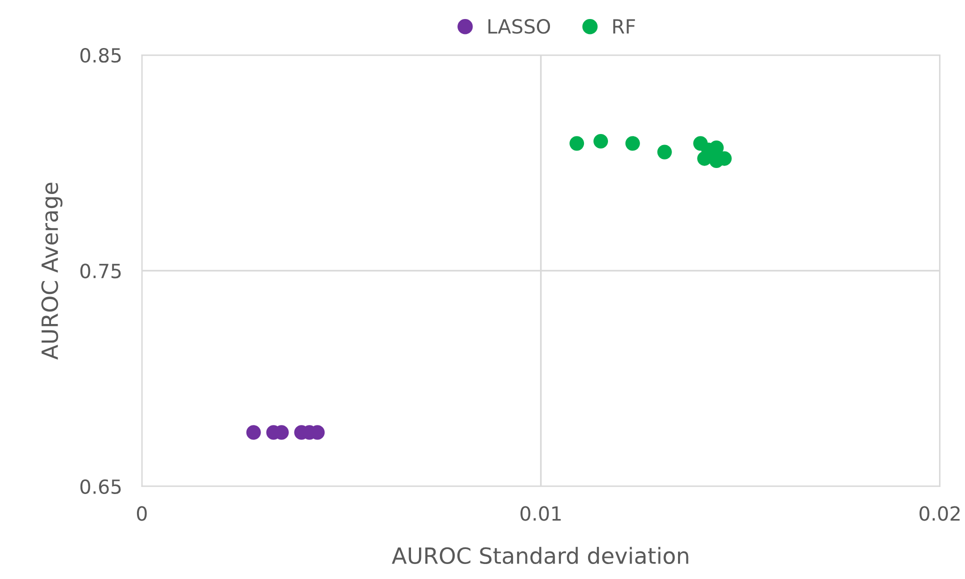 Image resolution: width=965 pixels, height=579 pixels. Describe the element at coordinates (141, 513) in the screenshot. I see `x-tick-label: 0` at that location.